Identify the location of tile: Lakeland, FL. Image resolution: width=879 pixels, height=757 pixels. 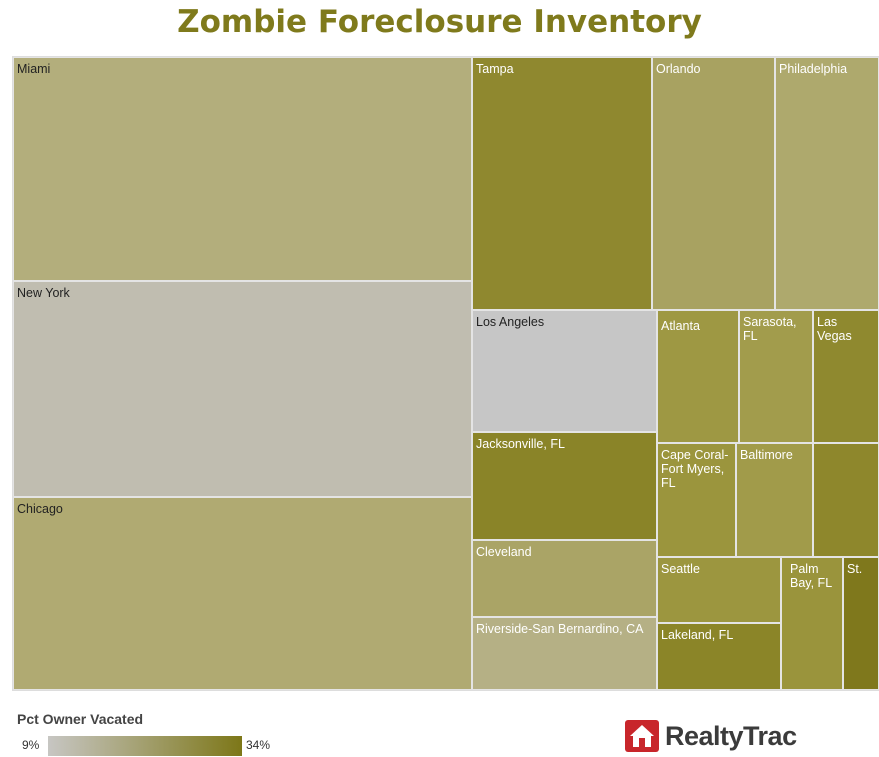
(719, 656).